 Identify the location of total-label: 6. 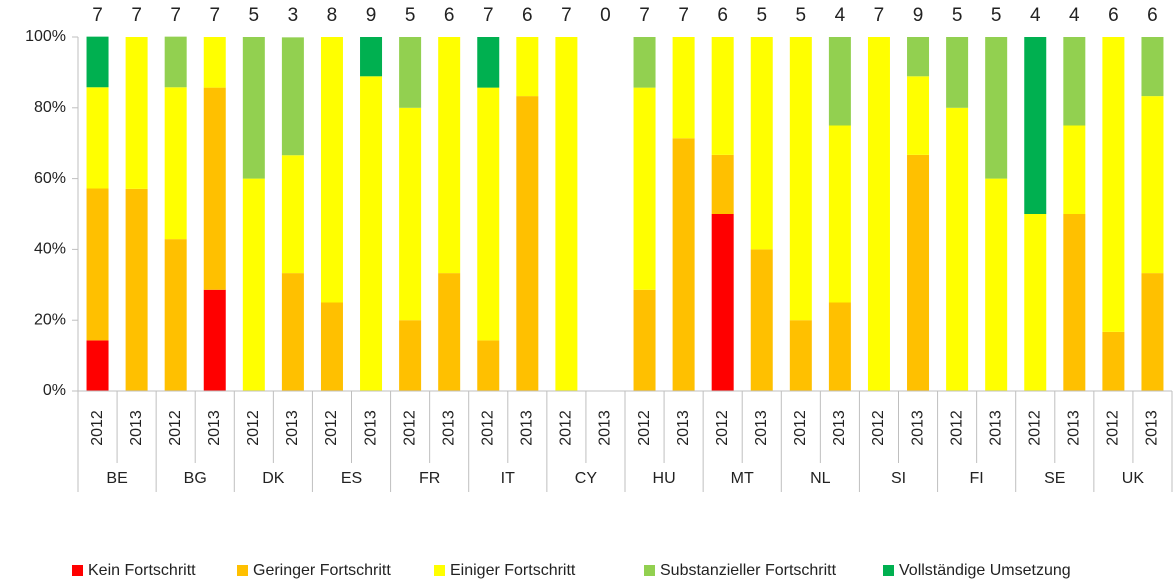
(527, 15).